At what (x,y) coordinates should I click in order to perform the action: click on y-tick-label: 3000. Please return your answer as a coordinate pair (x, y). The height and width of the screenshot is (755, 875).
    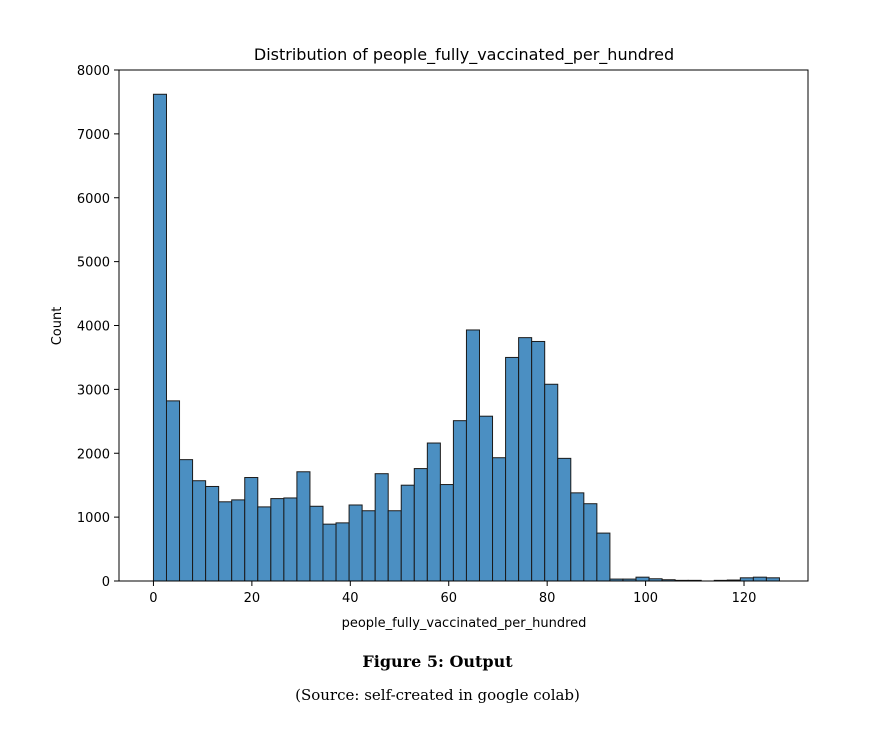
    Looking at the image, I should click on (93, 390).